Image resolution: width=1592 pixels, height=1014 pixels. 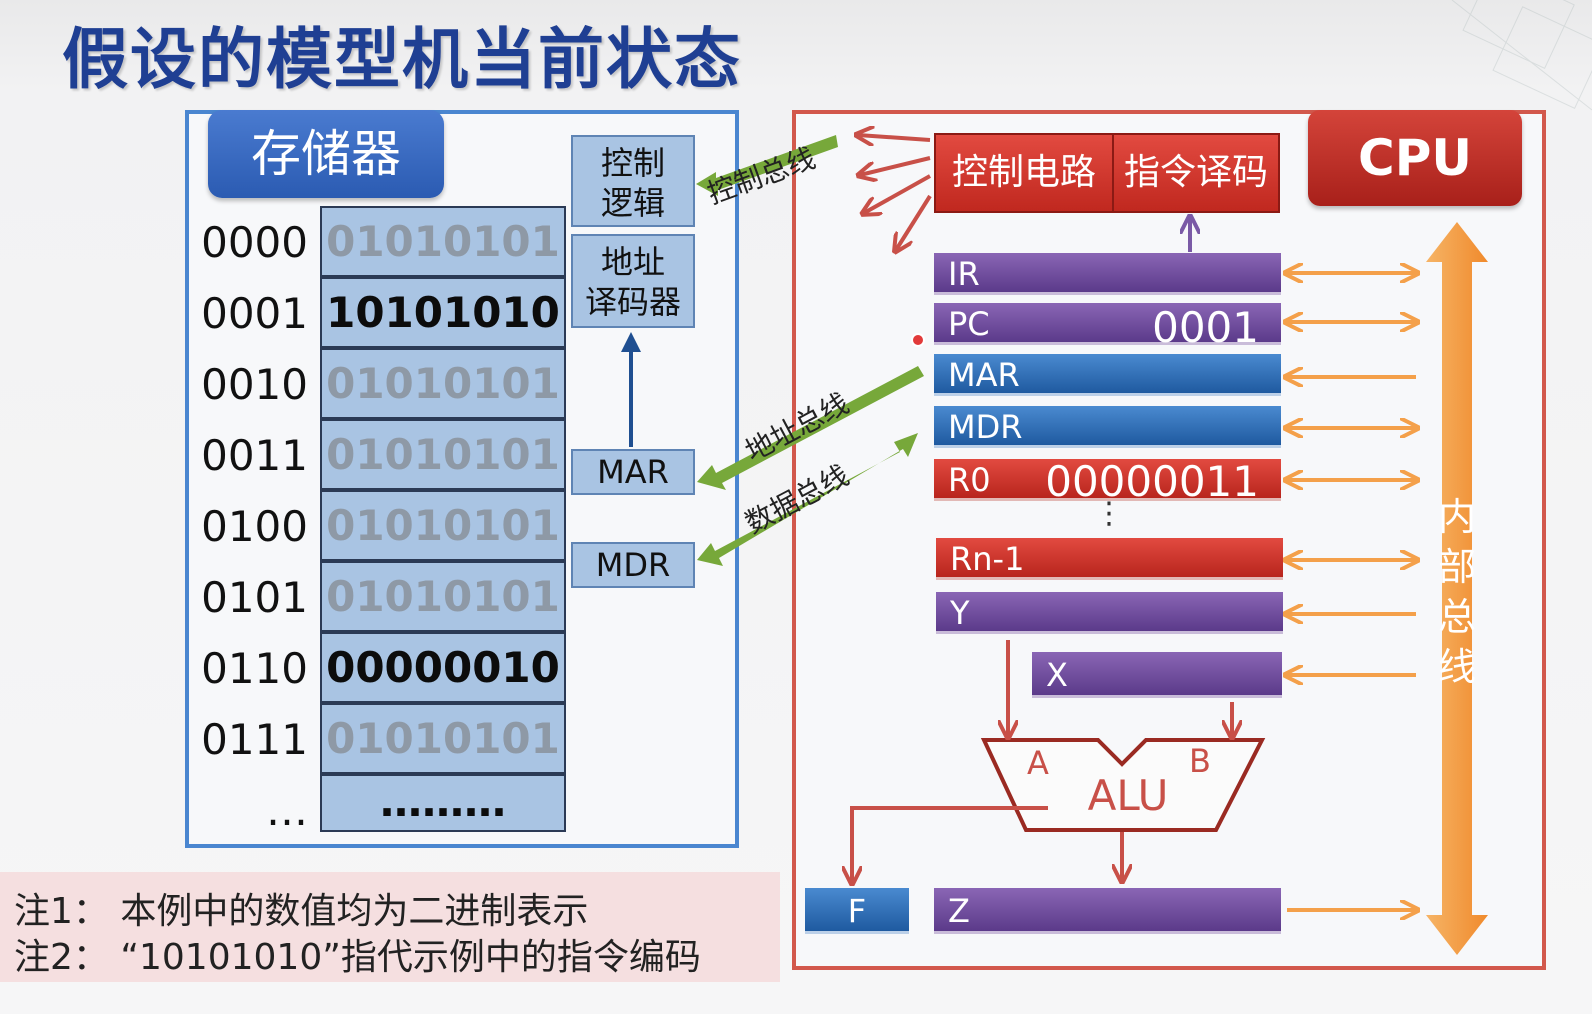 I want to click on memory-mdr-box: MDR, so click(x=633, y=565).